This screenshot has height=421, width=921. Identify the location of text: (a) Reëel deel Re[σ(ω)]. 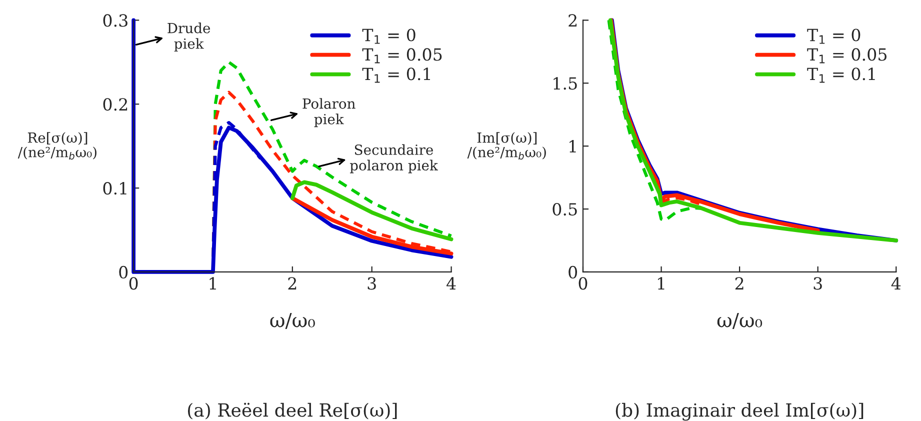
(292, 411).